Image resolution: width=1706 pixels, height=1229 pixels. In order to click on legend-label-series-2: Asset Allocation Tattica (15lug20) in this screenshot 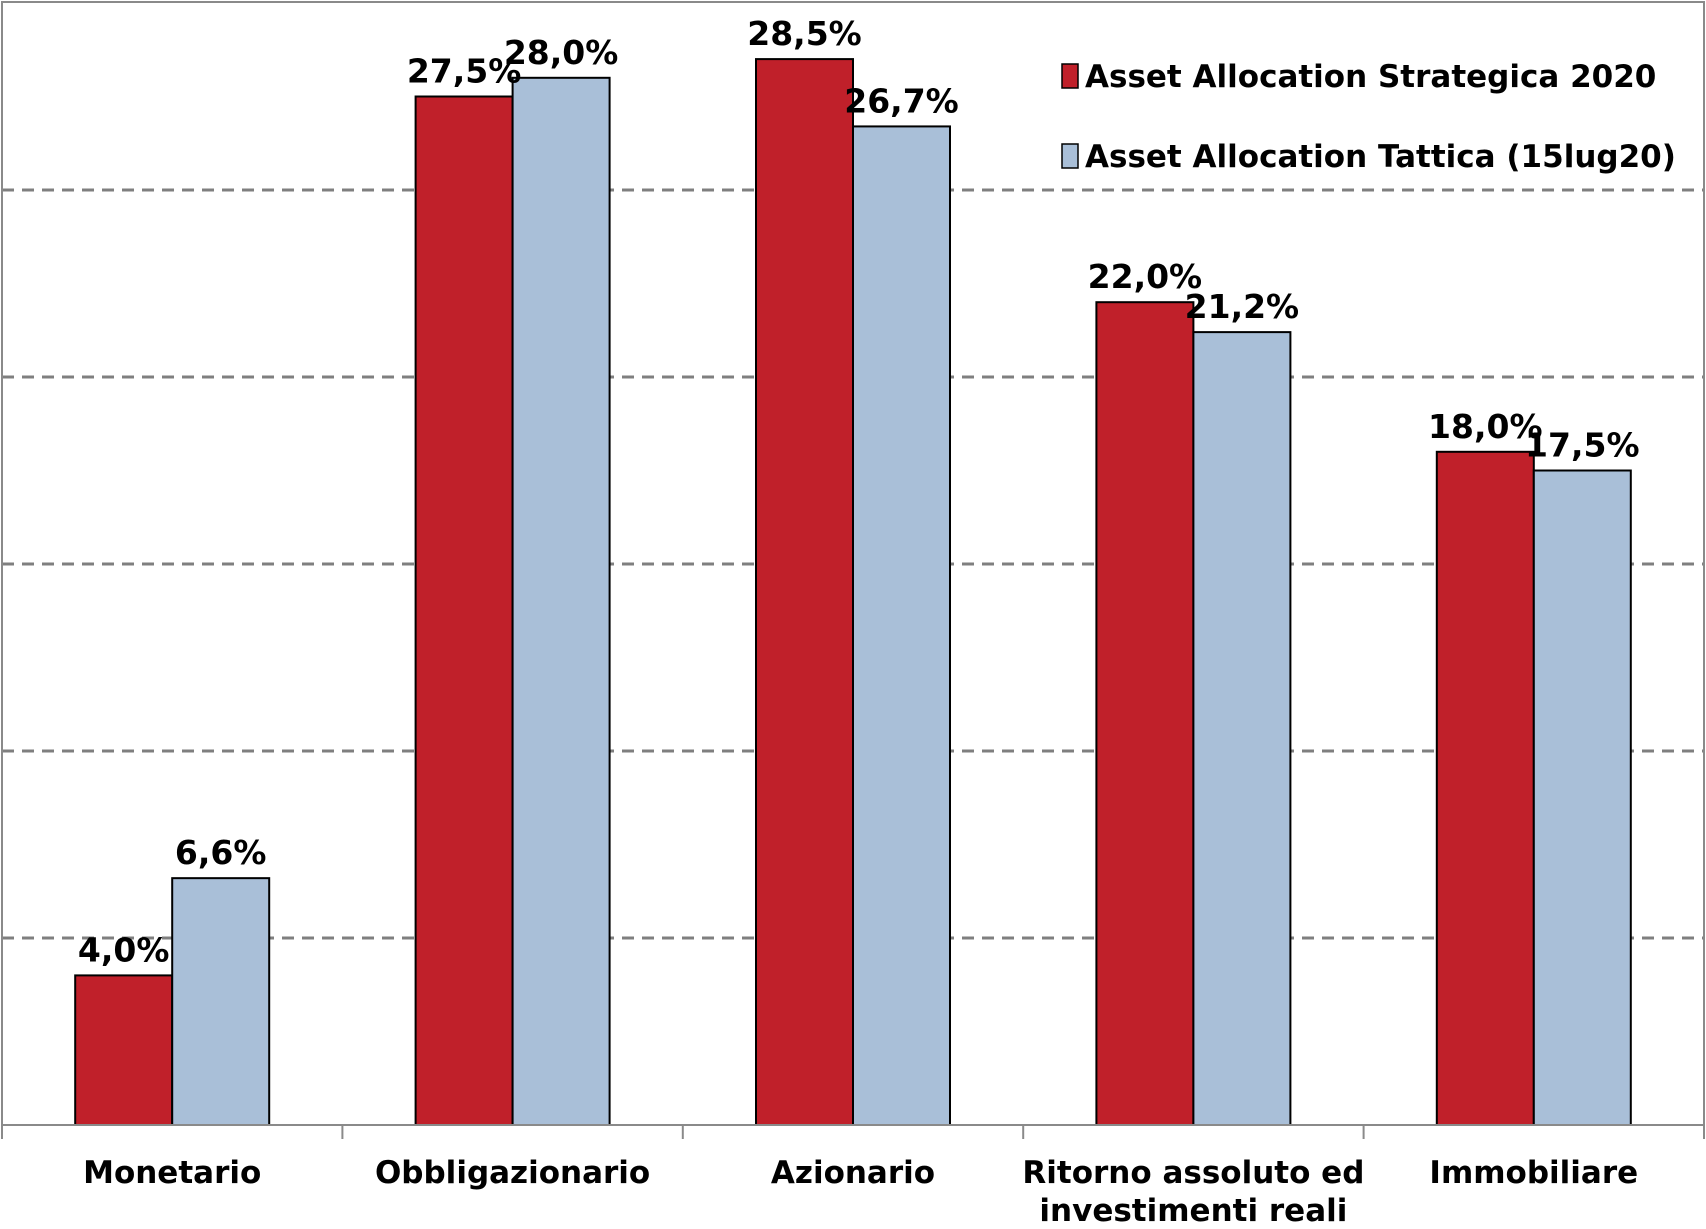, I will do `click(1380, 157)`.